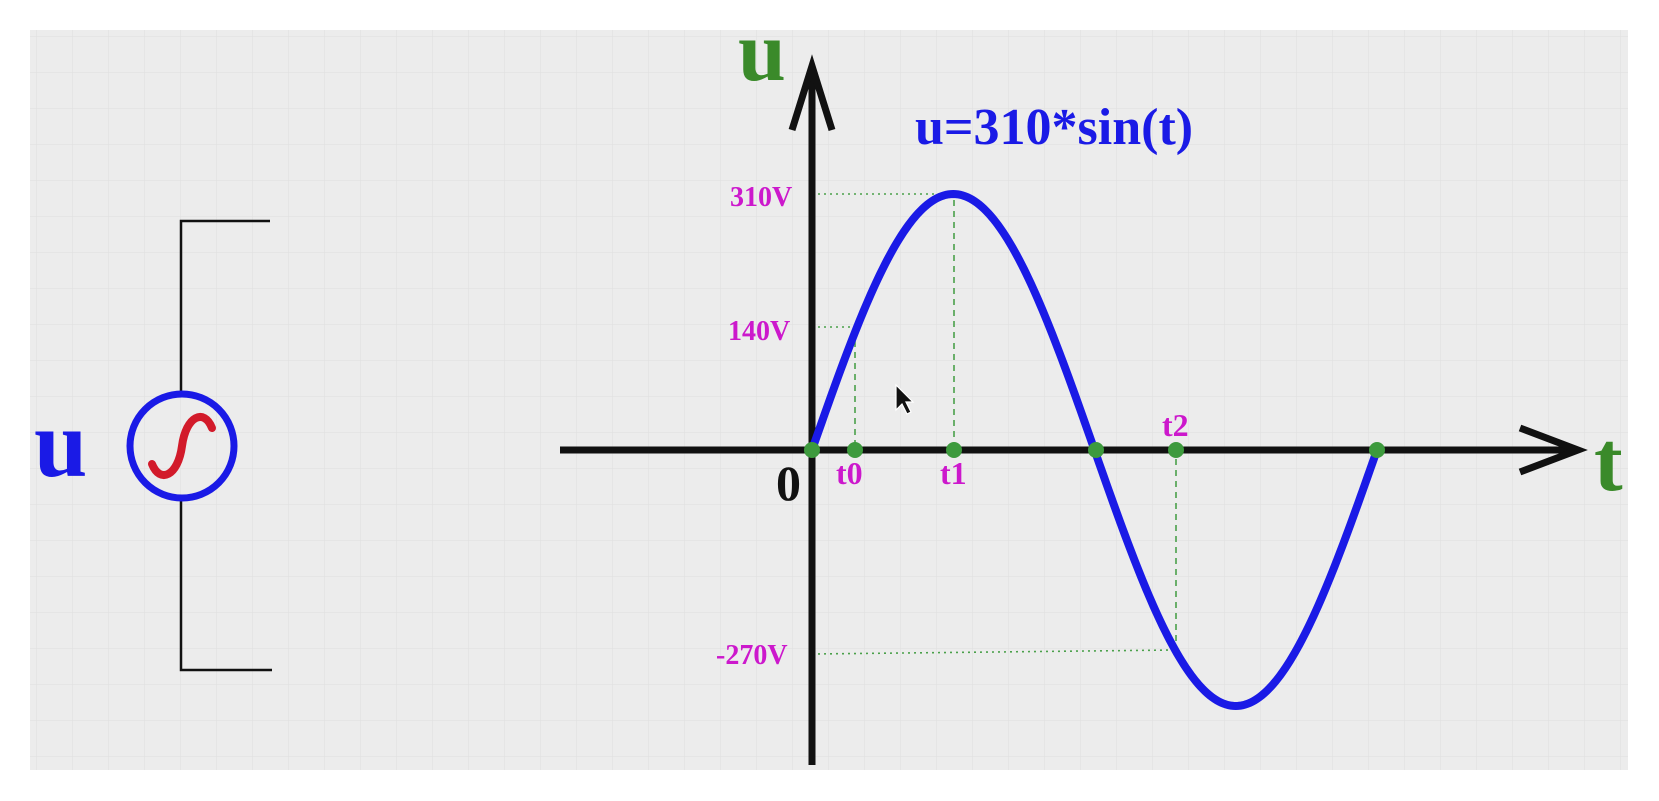 The width and height of the screenshot is (1659, 801). I want to click on ac-source-icon, so click(182, 446).